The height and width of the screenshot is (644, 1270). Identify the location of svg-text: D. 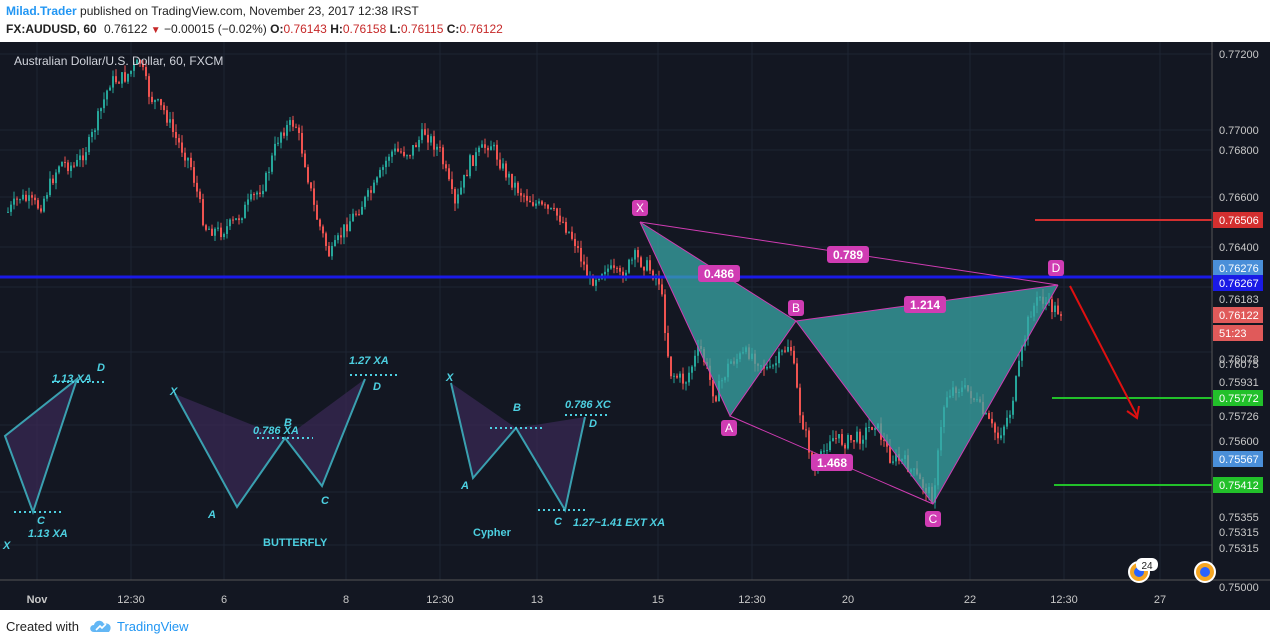
(1056, 268).